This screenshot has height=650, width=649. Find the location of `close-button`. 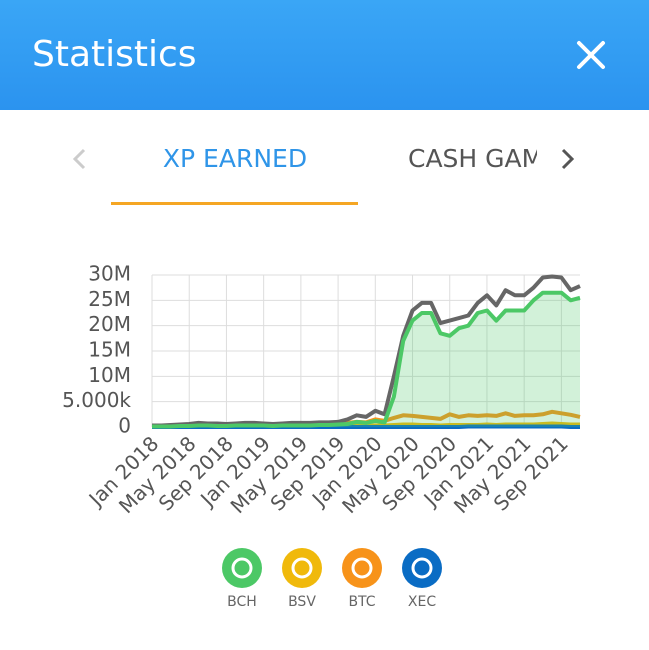

close-button is located at coordinates (591, 55).